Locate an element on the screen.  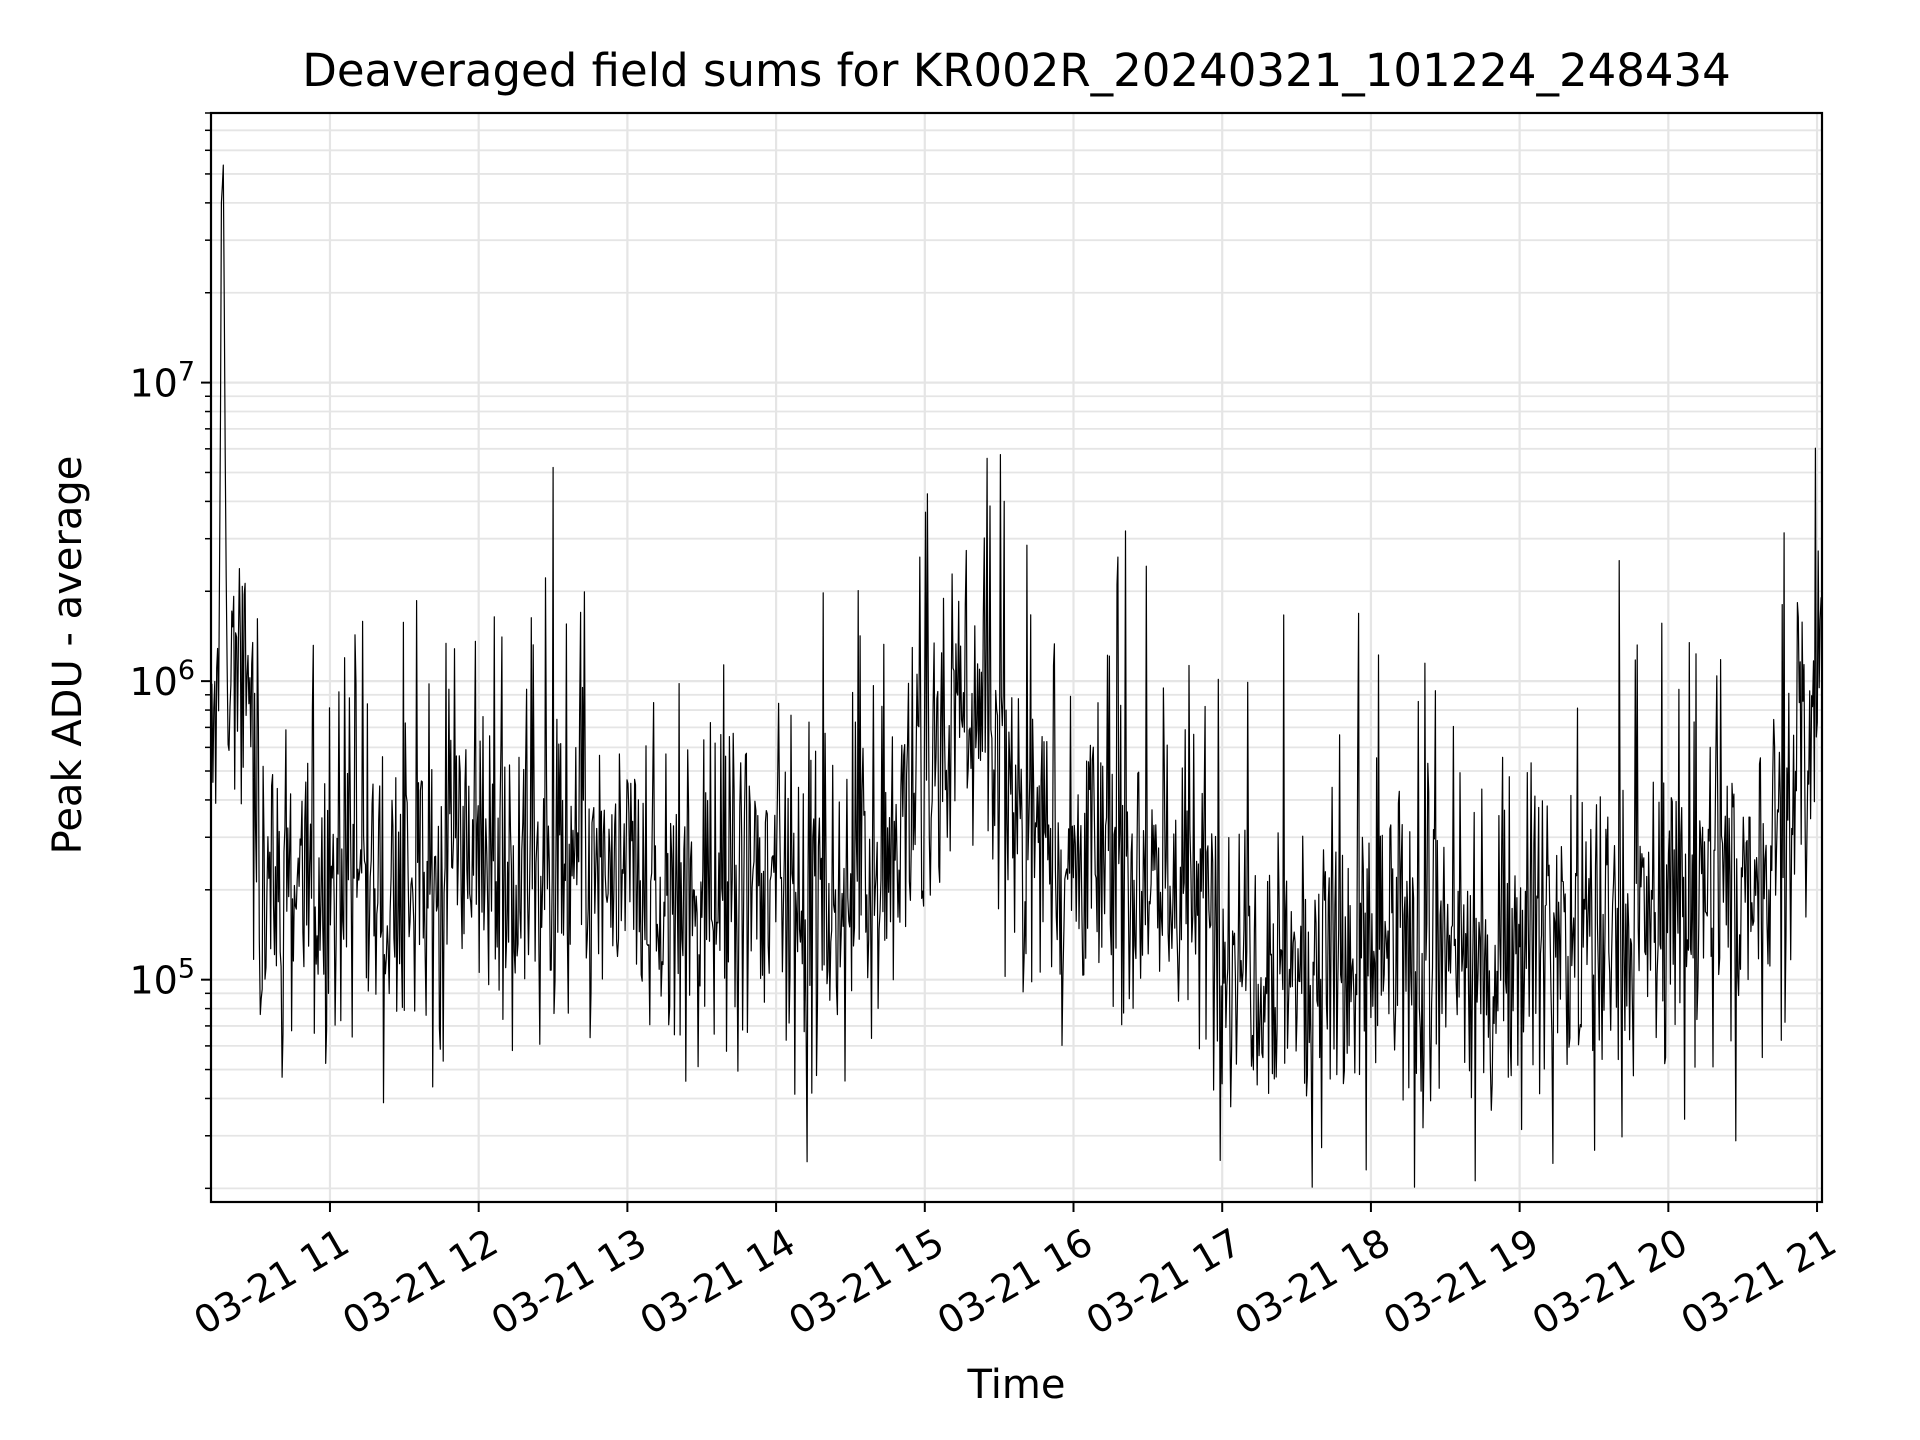
x-tick-label: 03-21 17 is located at coordinates (1164, 1282).